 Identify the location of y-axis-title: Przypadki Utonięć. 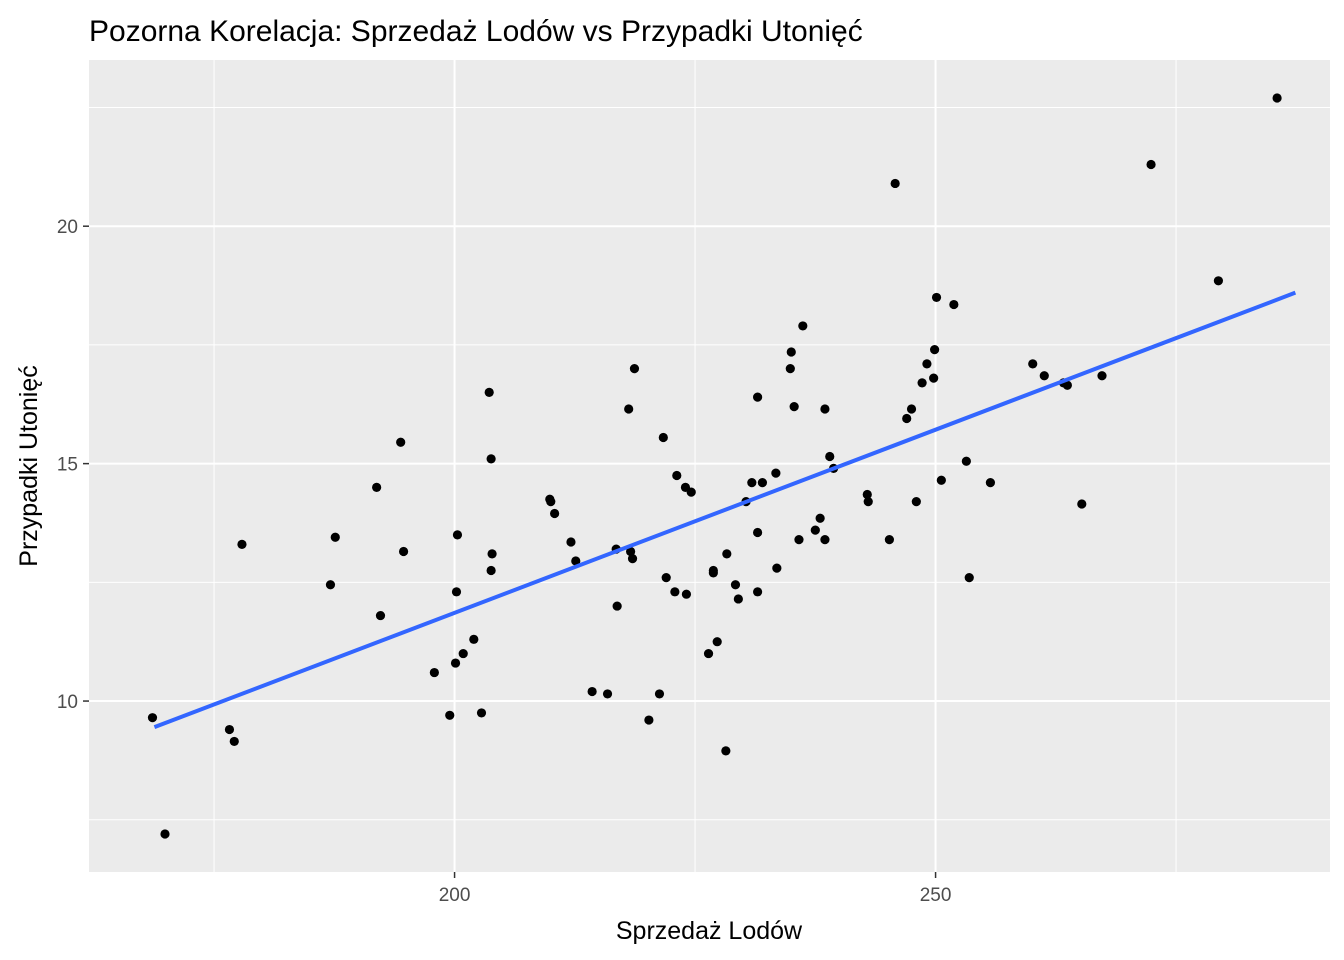
(29, 465).